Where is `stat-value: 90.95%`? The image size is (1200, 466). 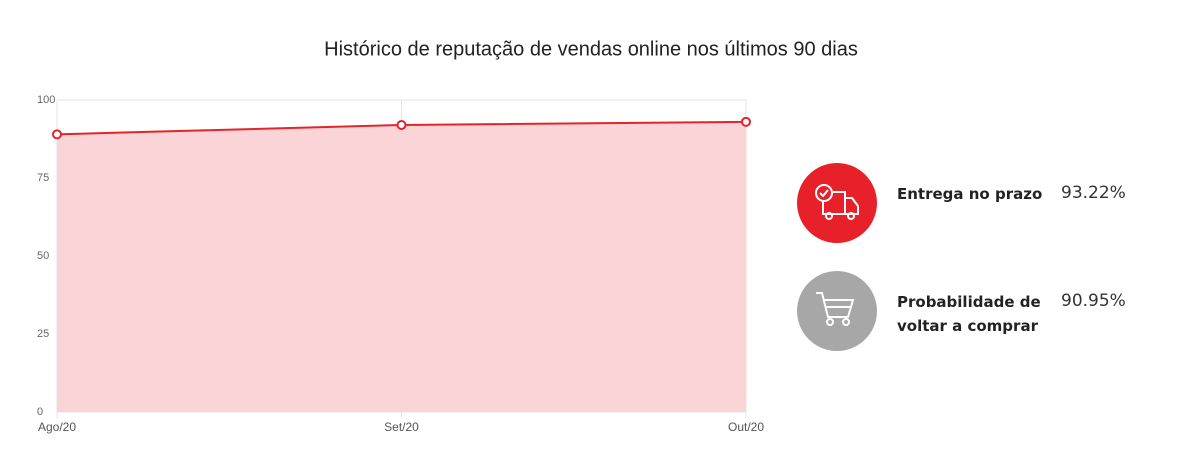 stat-value: 90.95% is located at coordinates (1093, 301).